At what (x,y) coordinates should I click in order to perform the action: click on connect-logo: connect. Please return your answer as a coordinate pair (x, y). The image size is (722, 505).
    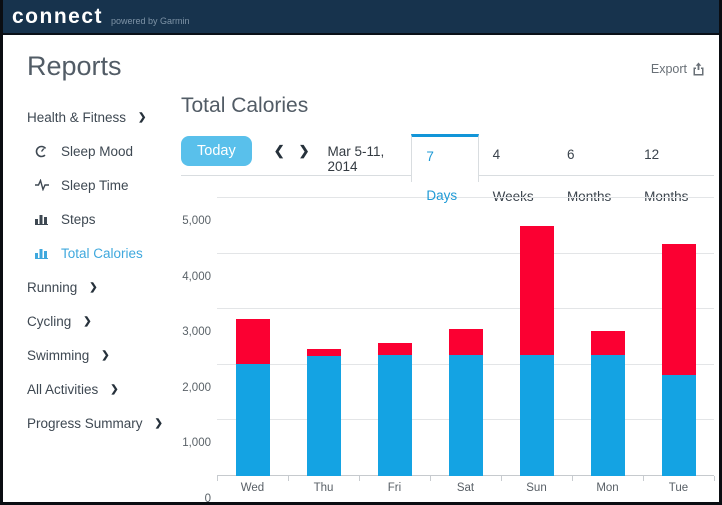
    Looking at the image, I should click on (58, 16).